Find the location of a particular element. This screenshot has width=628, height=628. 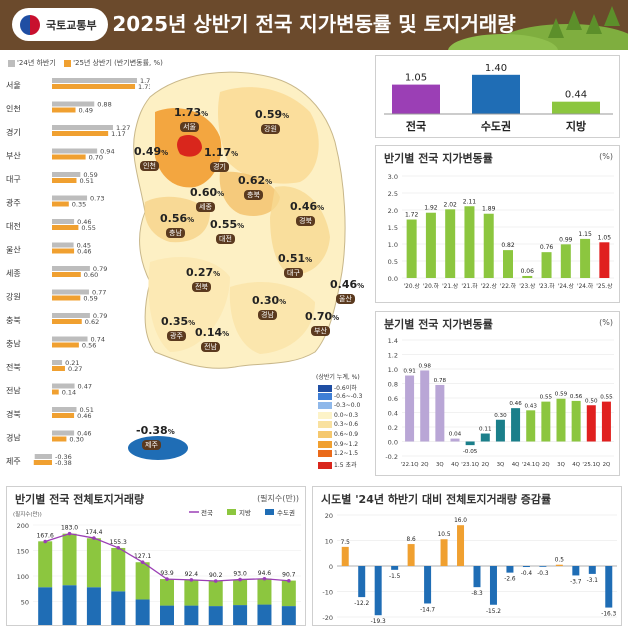

page-title: 2025년 상반기 전국 지가변동률 및 토지거래량 is located at coordinates (314, 24).